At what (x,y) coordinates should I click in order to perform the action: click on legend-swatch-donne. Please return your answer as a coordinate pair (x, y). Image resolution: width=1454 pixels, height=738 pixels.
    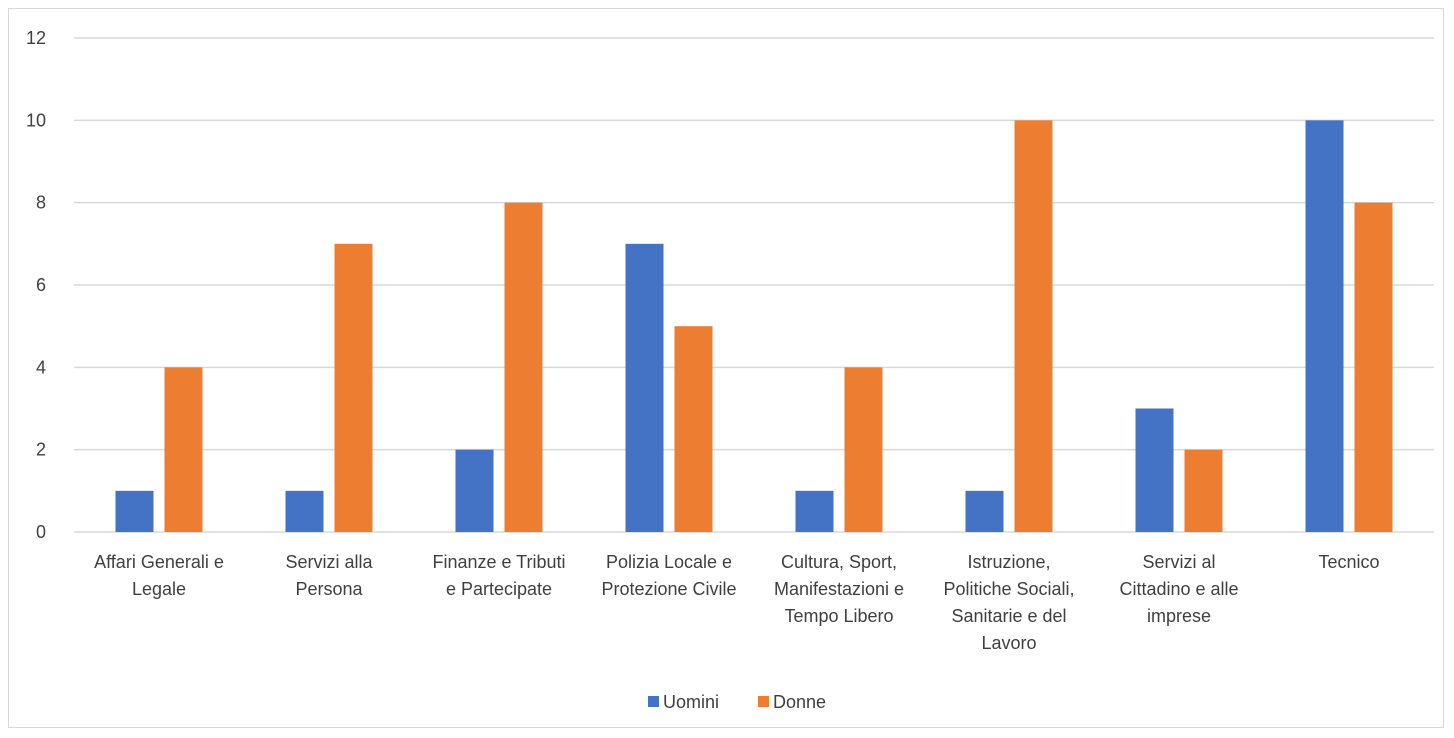
    Looking at the image, I should click on (763, 701).